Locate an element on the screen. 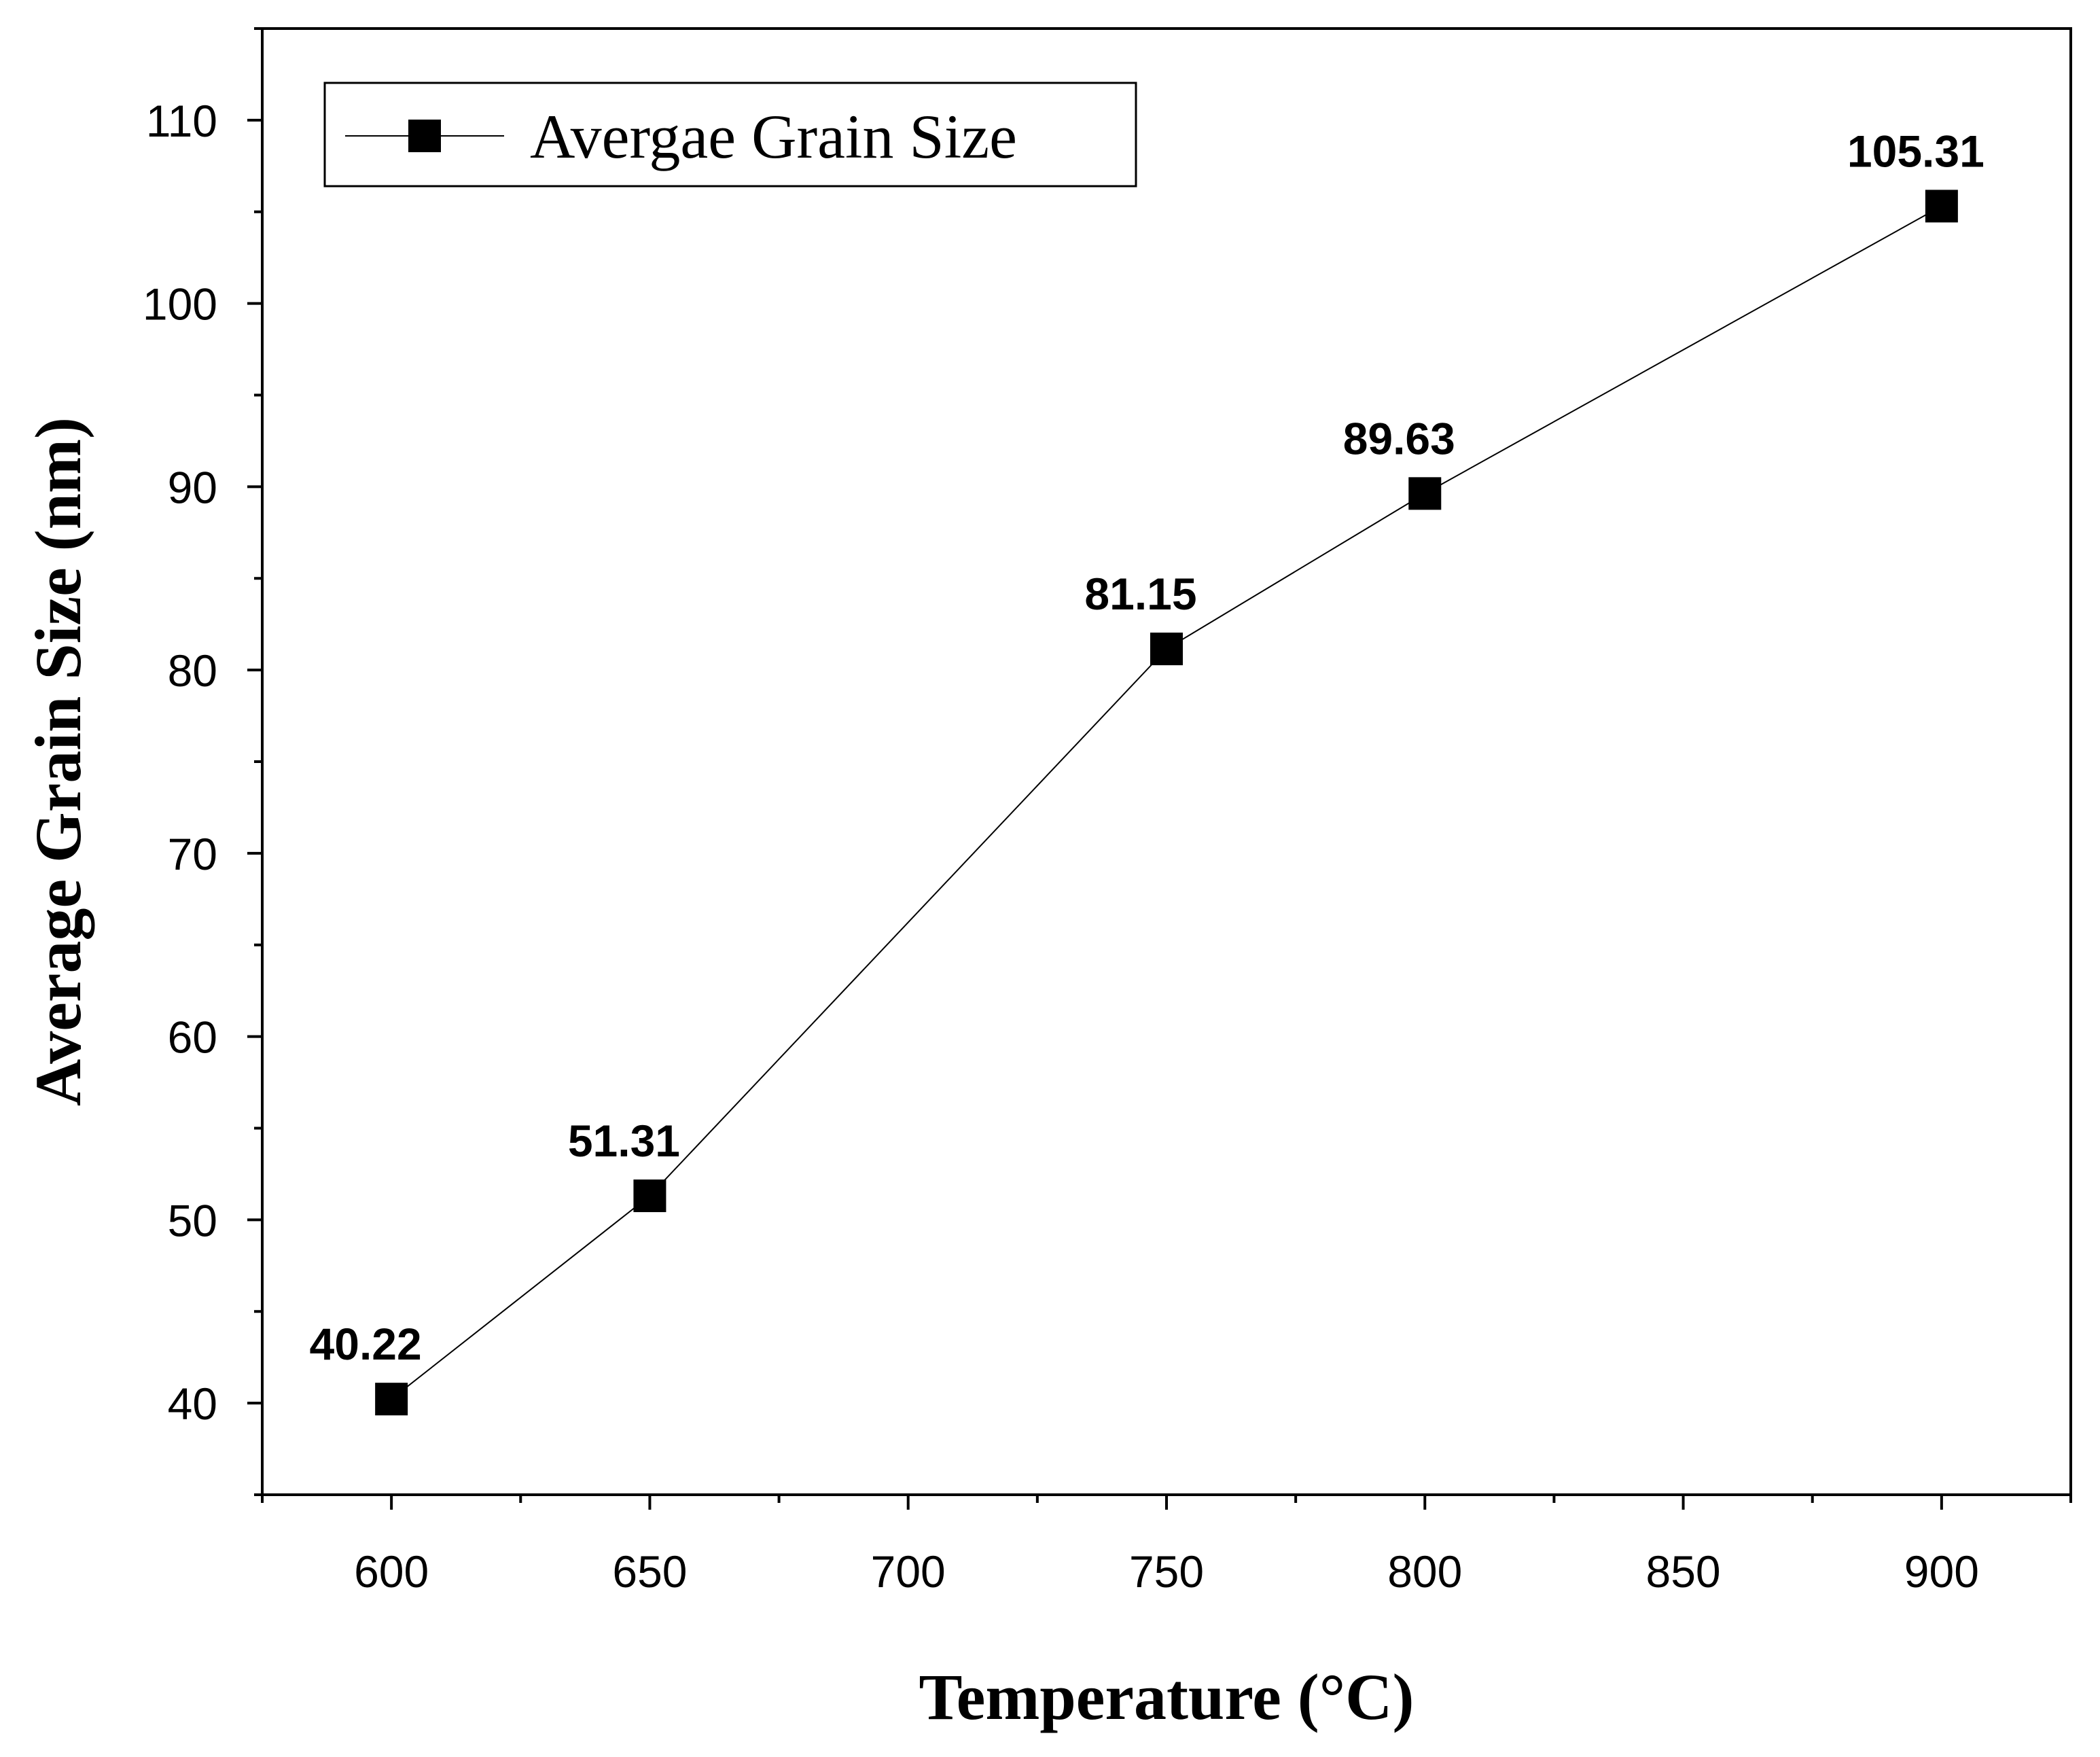 This screenshot has height=1757, width=2100. x-tick-label: 800 is located at coordinates (1424, 1571).